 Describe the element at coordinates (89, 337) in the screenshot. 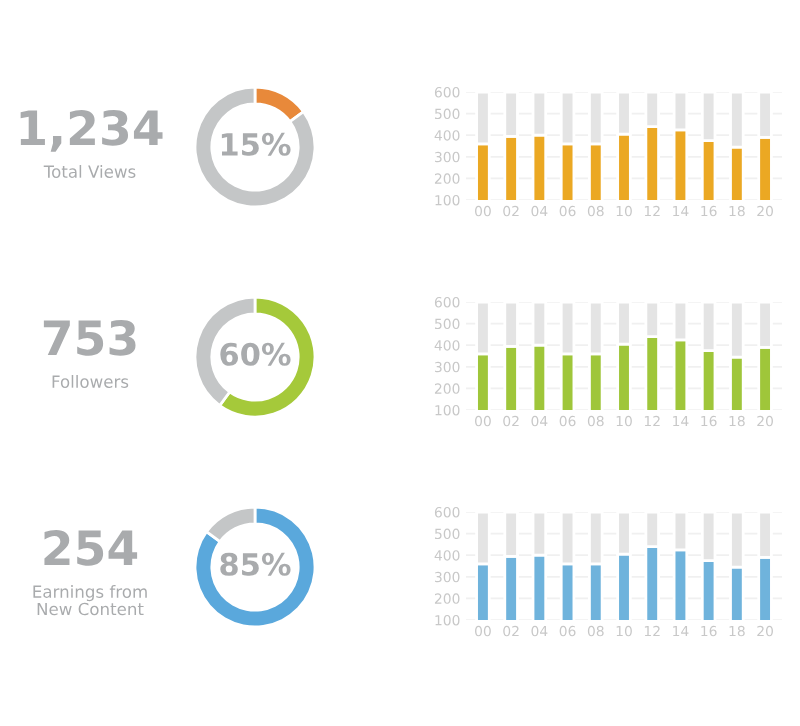

I see `text: 753` at that location.